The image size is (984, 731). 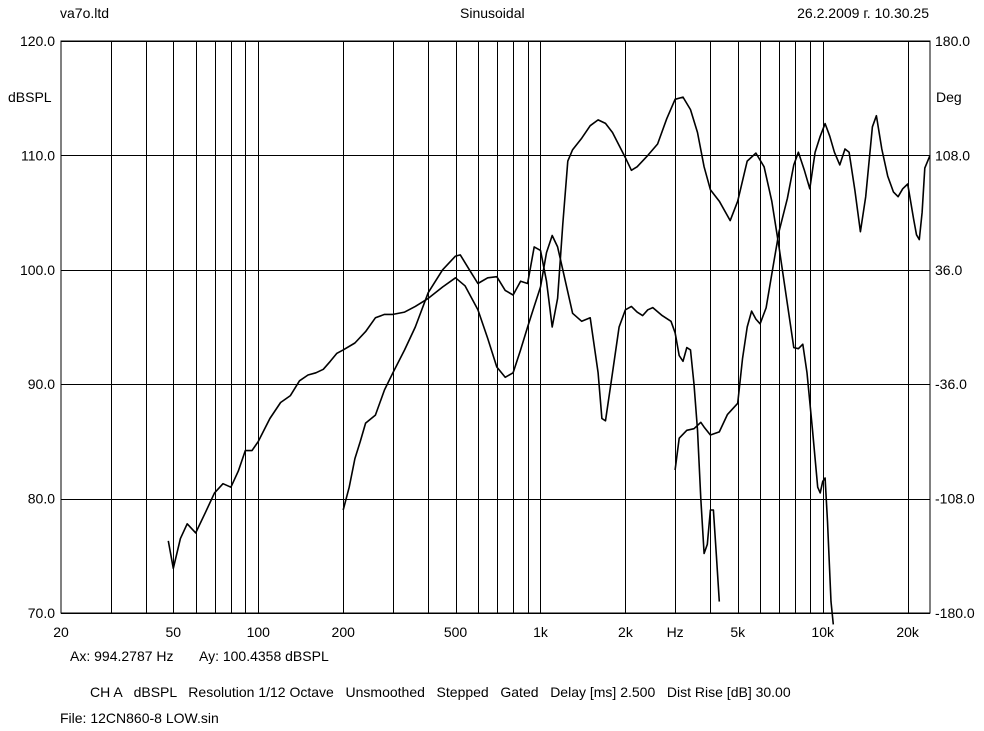 I want to click on x-tick-label: 1k, so click(x=541, y=632).